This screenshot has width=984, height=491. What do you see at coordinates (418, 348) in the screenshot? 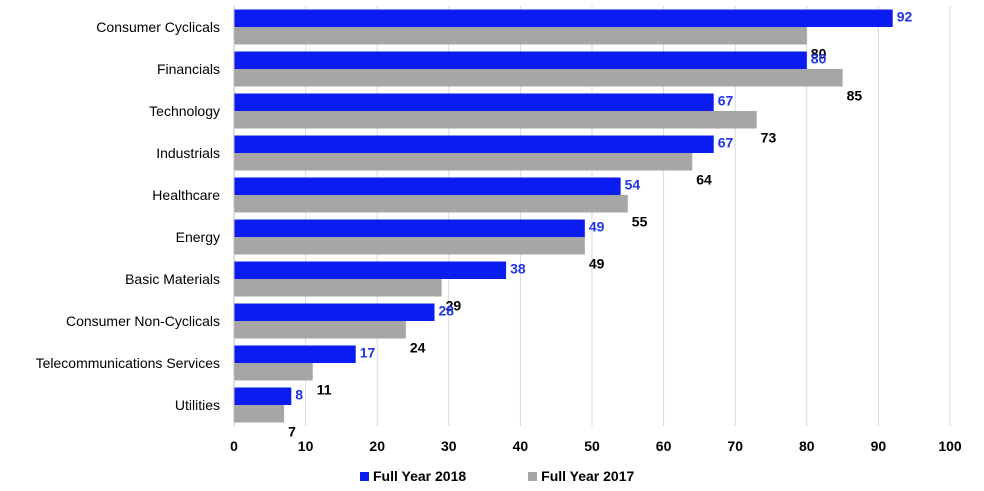
I see `value-label-consumer-non-cyclicals-2017: 24` at bounding box center [418, 348].